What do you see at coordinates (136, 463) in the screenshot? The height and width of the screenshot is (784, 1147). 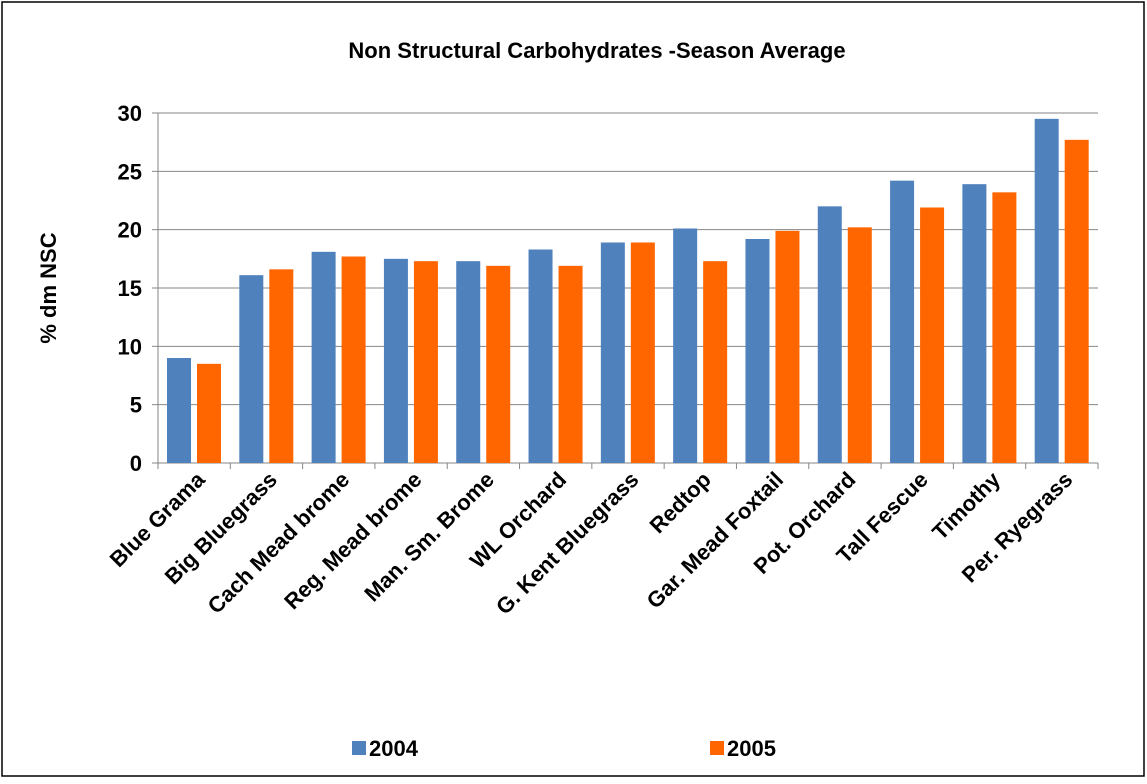 I see `y-tick-label: 0` at bounding box center [136, 463].